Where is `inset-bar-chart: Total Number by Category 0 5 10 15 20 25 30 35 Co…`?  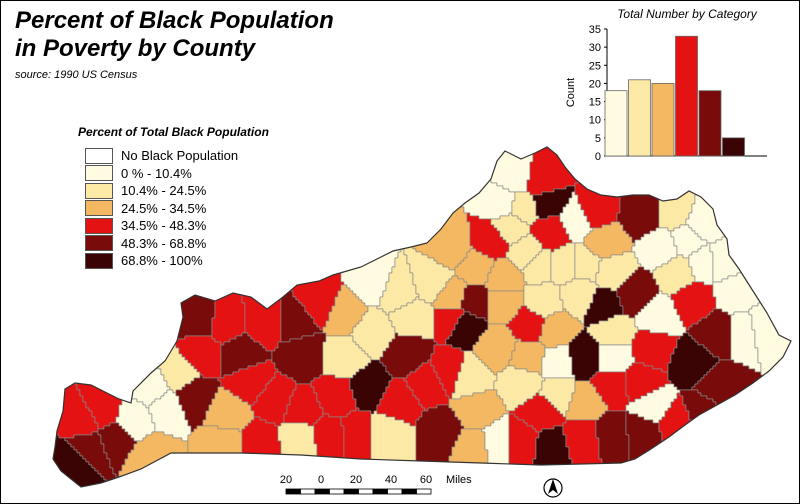
inset-bar-chart: Total Number by Category 0 5 10 15 20 25 30 35 Co… is located at coordinates (666, 85).